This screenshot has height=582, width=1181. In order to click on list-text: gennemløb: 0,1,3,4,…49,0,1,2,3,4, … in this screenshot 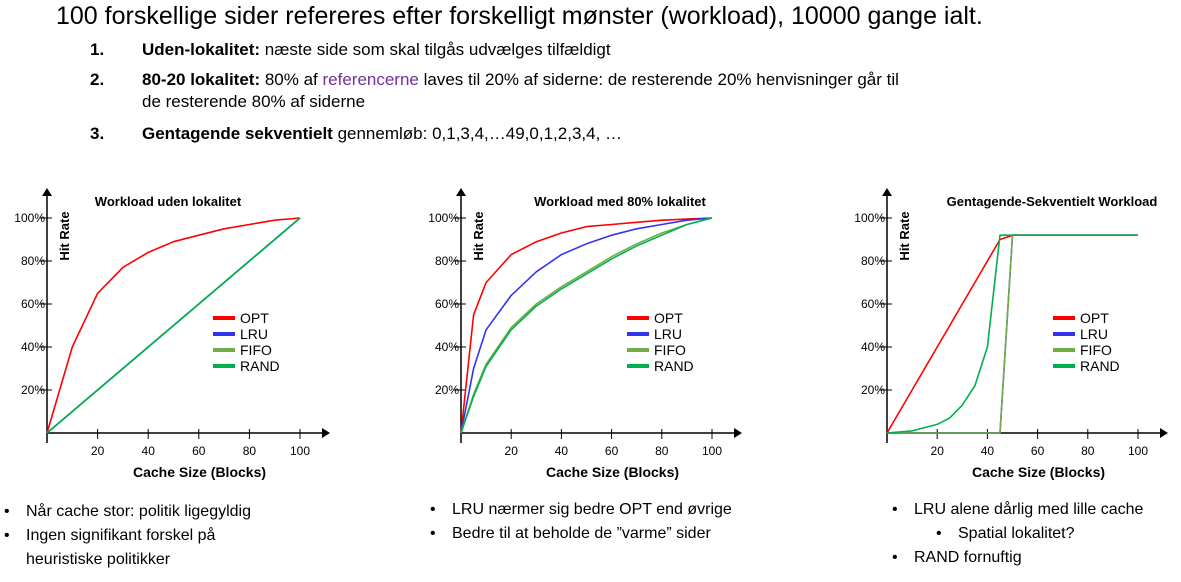, I will do `click(477, 133)`.